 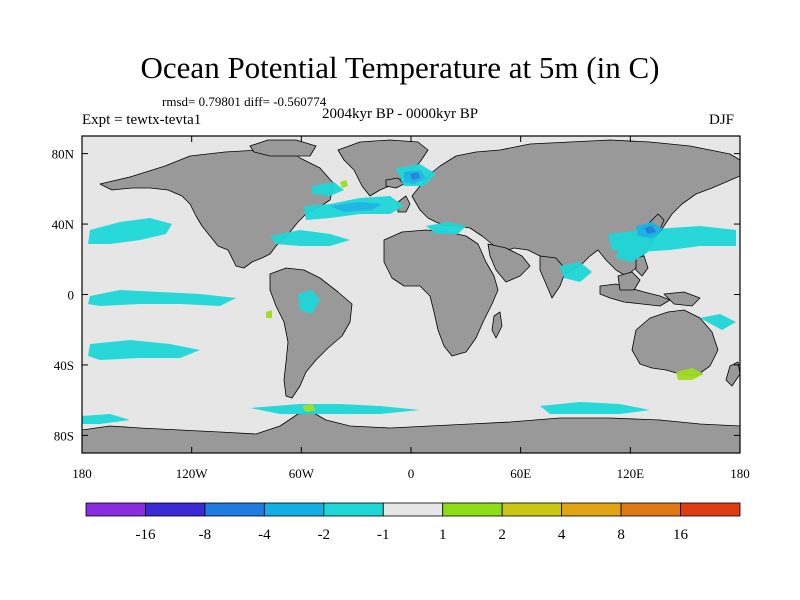 I want to click on colorbar-label: 16, so click(x=681, y=535).